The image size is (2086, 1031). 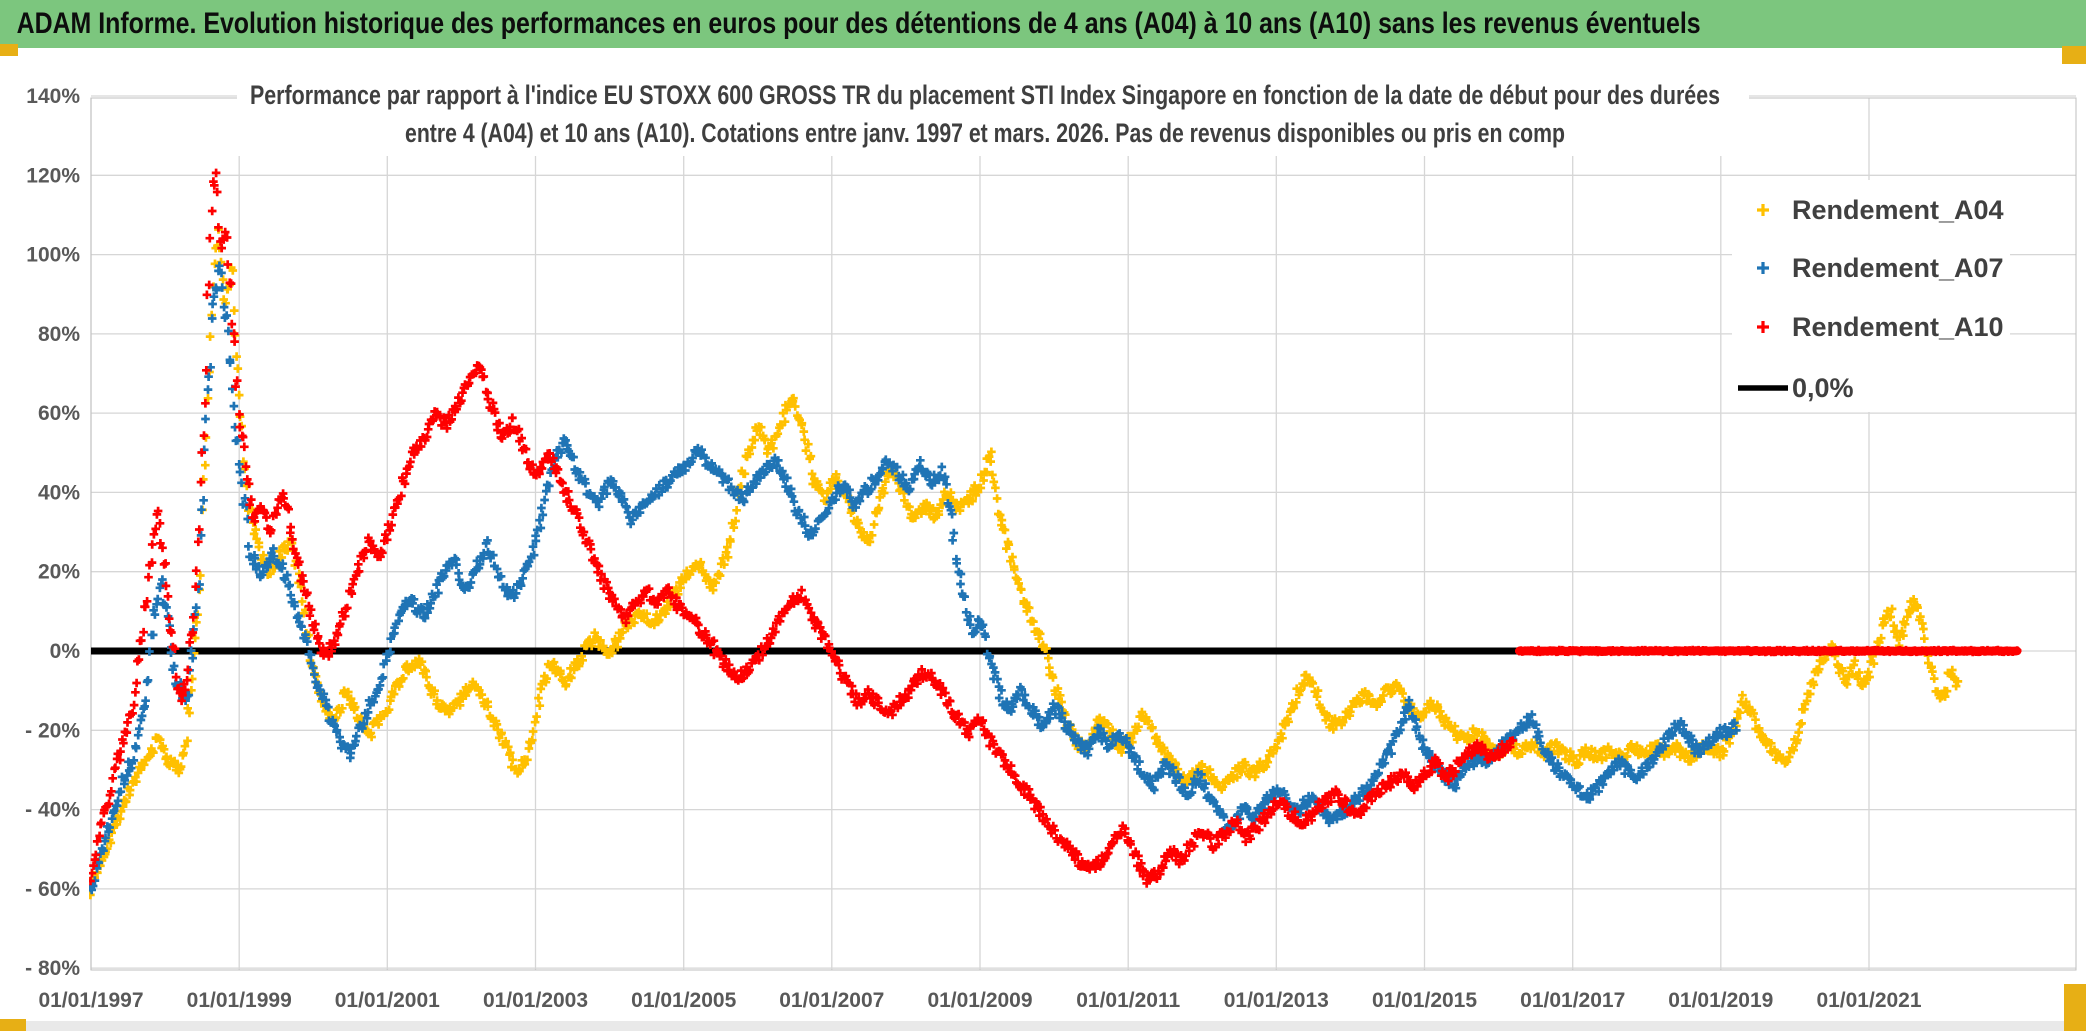 What do you see at coordinates (59, 334) in the screenshot?
I see `y-tick-label: 80%` at bounding box center [59, 334].